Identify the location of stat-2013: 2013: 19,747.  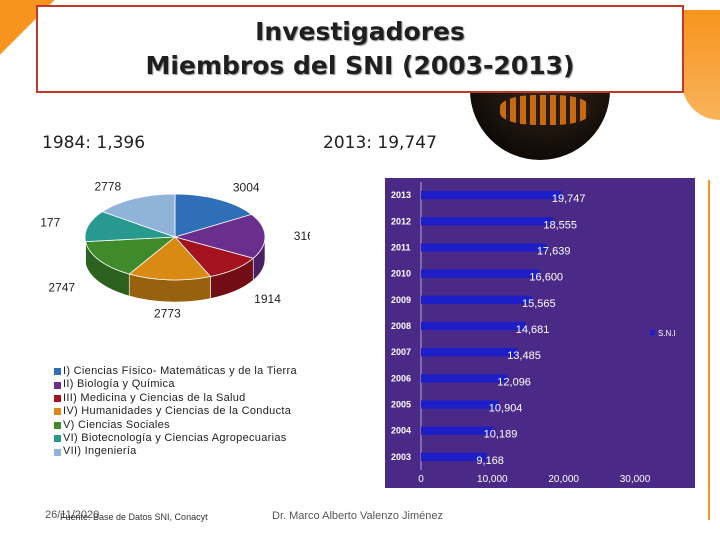
(380, 143).